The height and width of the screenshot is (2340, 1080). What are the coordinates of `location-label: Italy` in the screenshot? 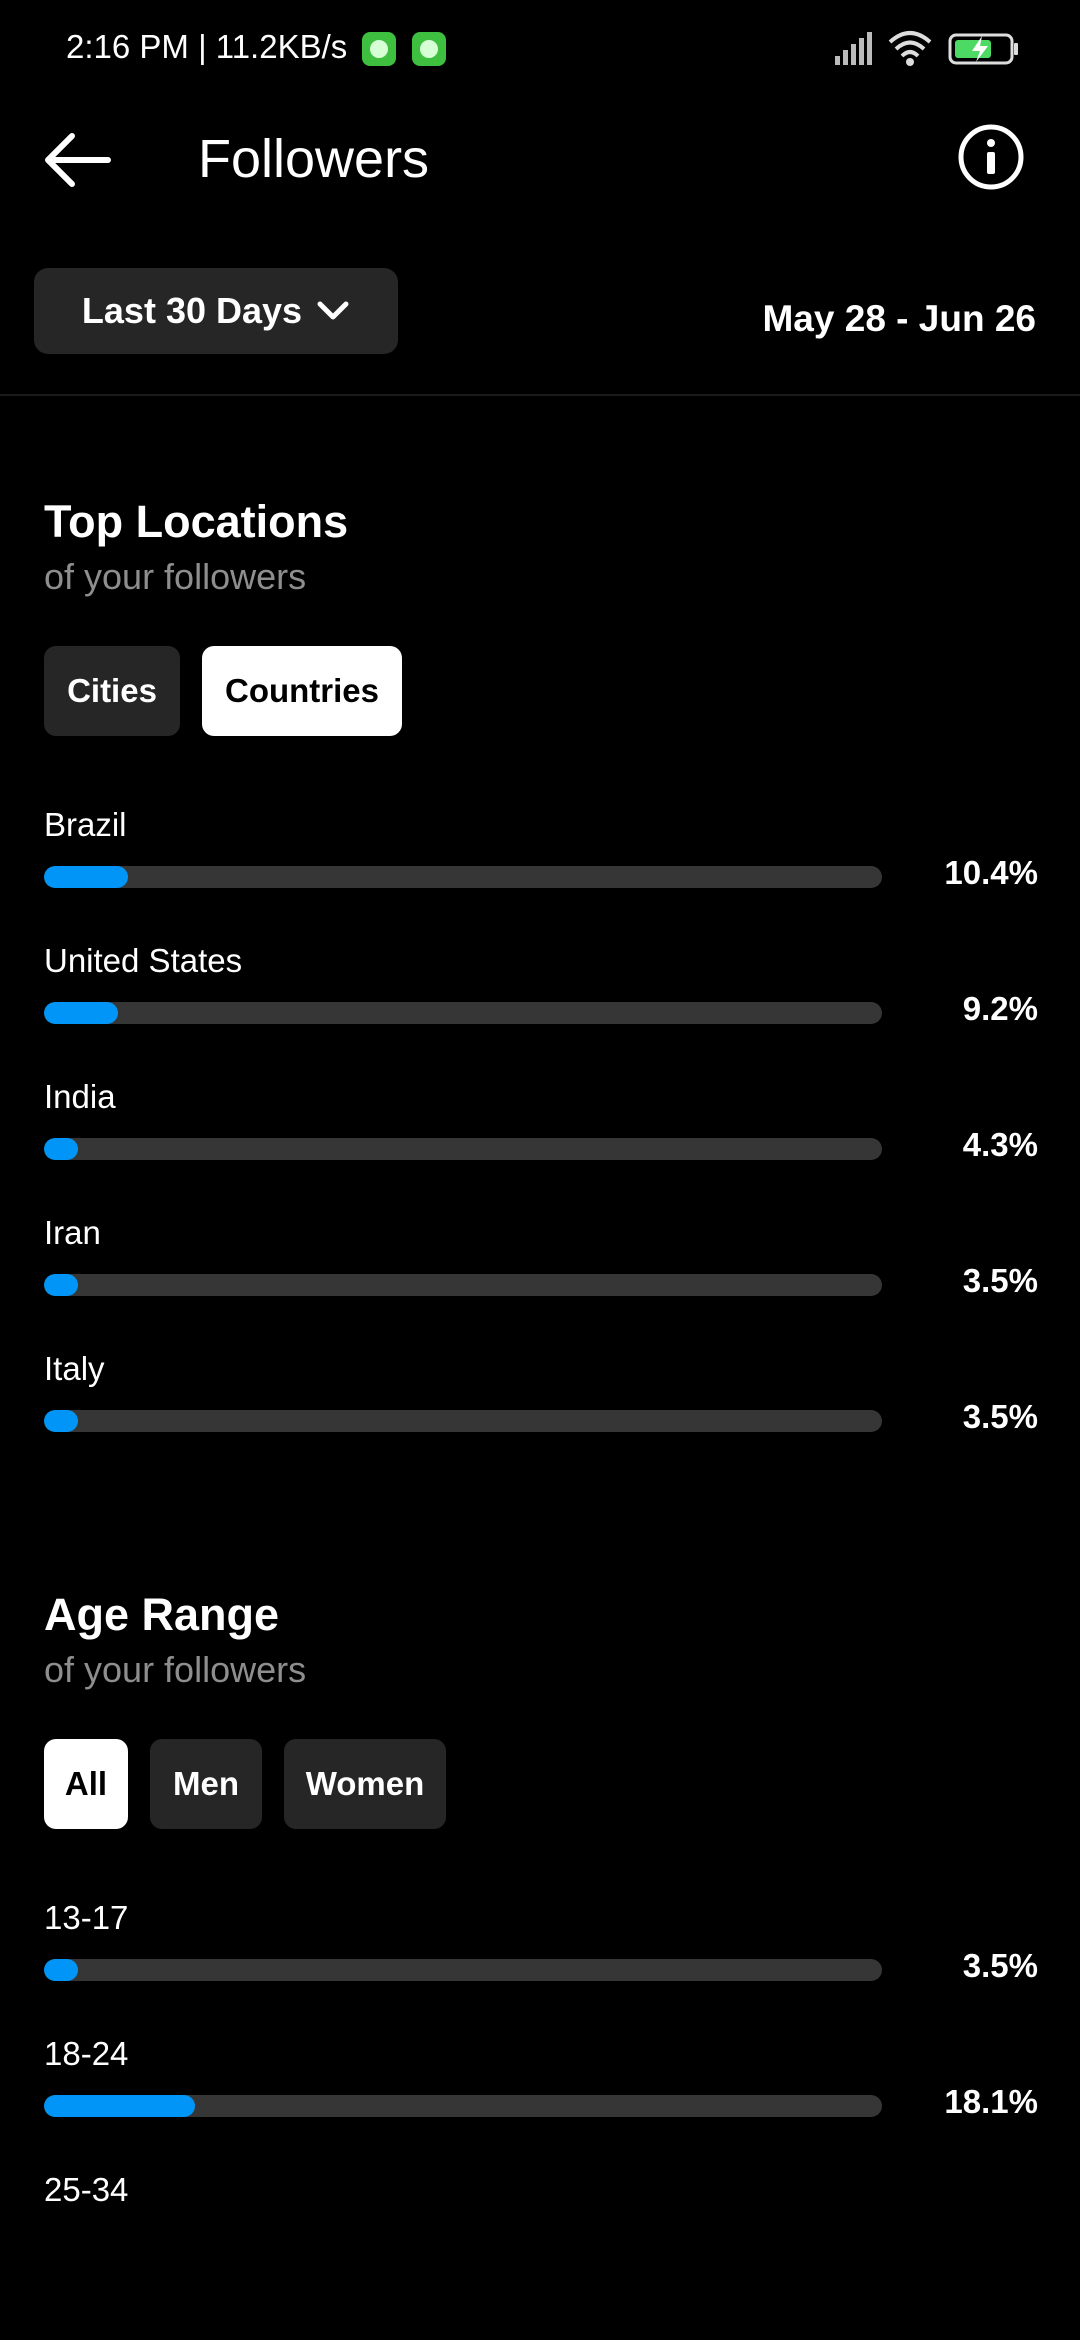 It's located at (74, 1368).